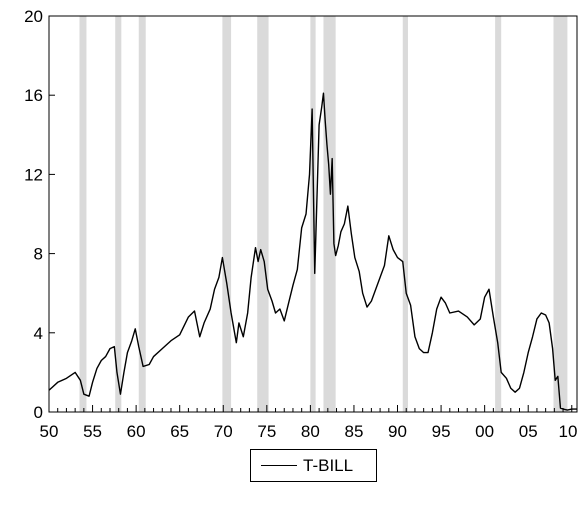  What do you see at coordinates (38, 254) in the screenshot?
I see `y-tick-label: 8` at bounding box center [38, 254].